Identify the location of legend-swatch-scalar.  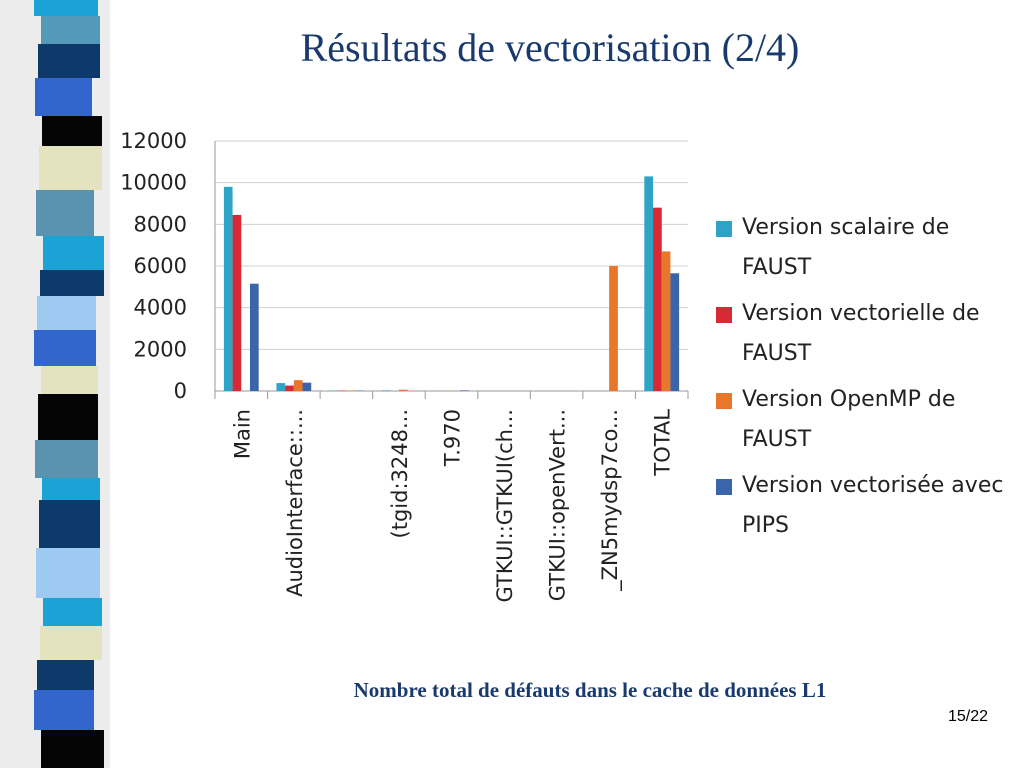
(724, 229).